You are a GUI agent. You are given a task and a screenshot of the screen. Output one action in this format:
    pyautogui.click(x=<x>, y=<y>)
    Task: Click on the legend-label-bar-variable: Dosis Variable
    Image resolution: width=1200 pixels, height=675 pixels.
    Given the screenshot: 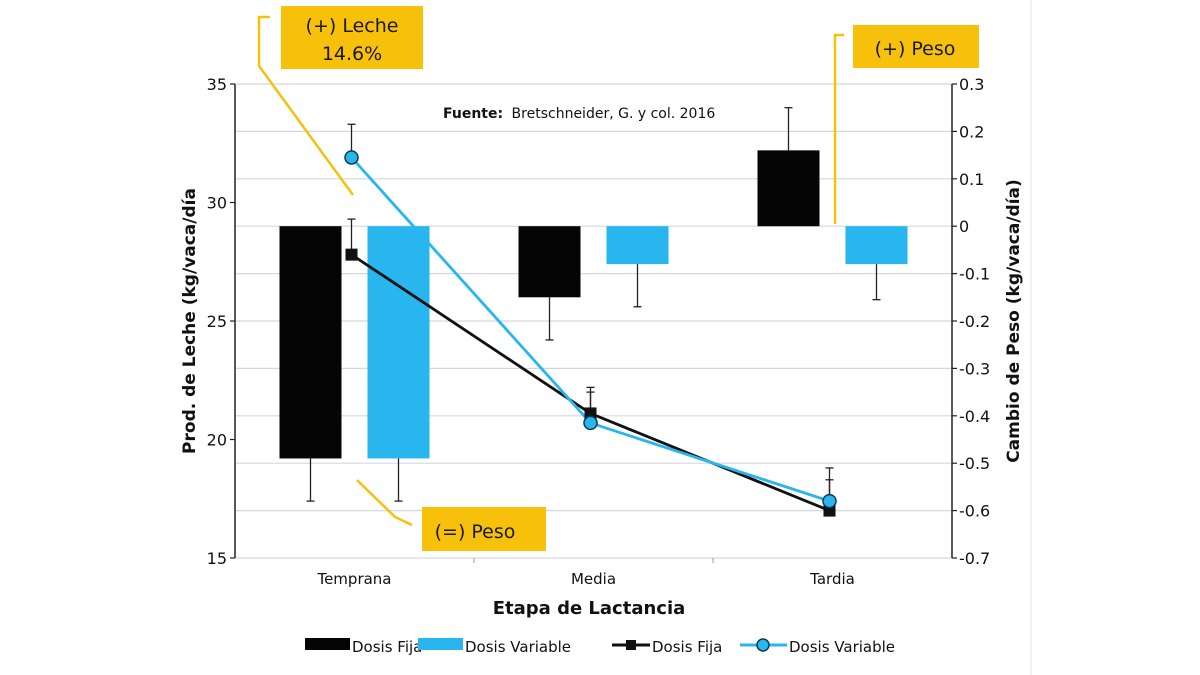 What is the action you would take?
    pyautogui.click(x=518, y=647)
    